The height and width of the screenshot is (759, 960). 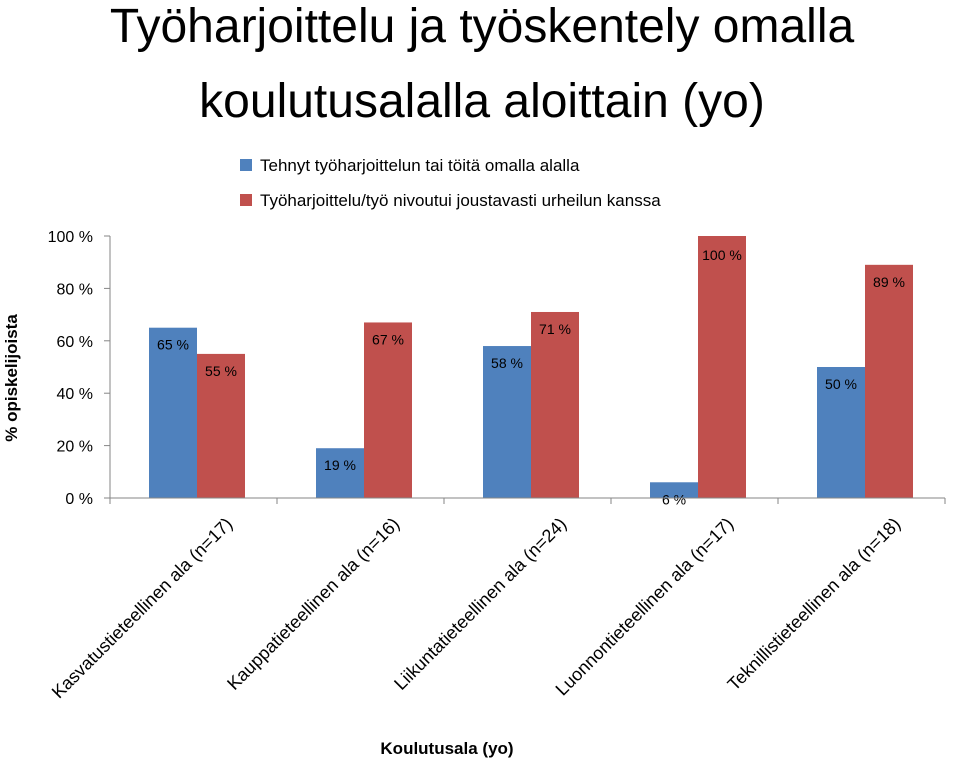 What do you see at coordinates (482, 26) in the screenshot?
I see `chart-title-line-1: Työharjoittelu ja työskentely omalla` at bounding box center [482, 26].